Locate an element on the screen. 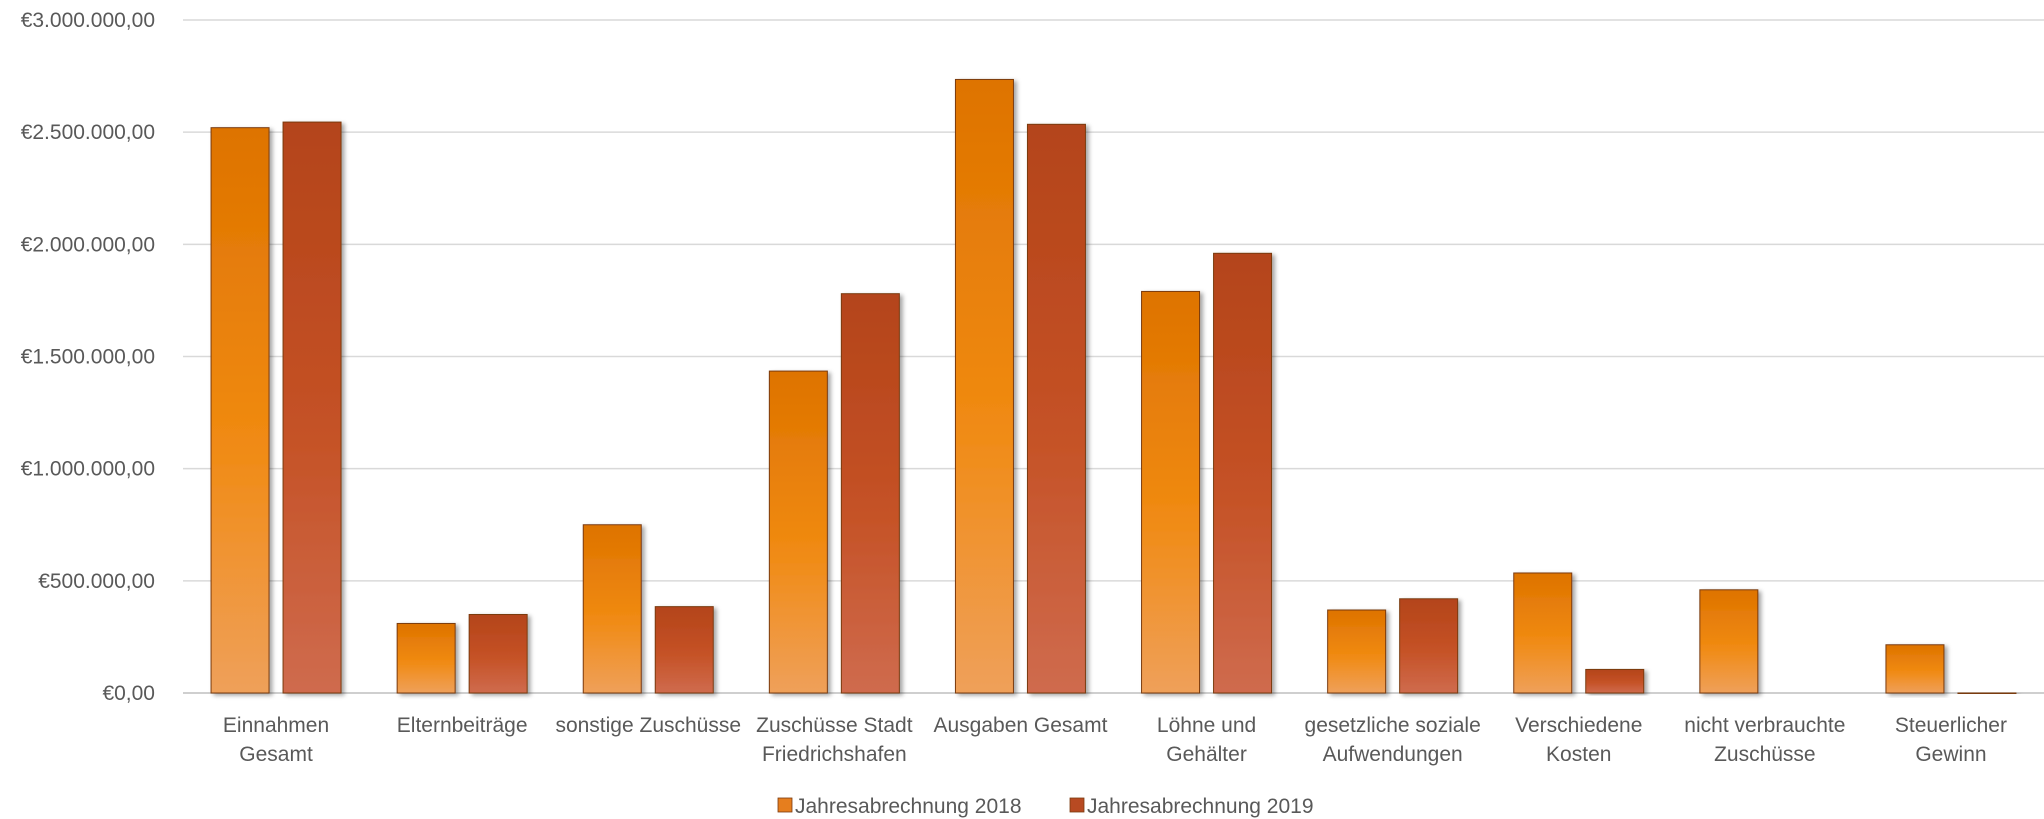  x-category-label: Gewinn is located at coordinates (1950, 754).